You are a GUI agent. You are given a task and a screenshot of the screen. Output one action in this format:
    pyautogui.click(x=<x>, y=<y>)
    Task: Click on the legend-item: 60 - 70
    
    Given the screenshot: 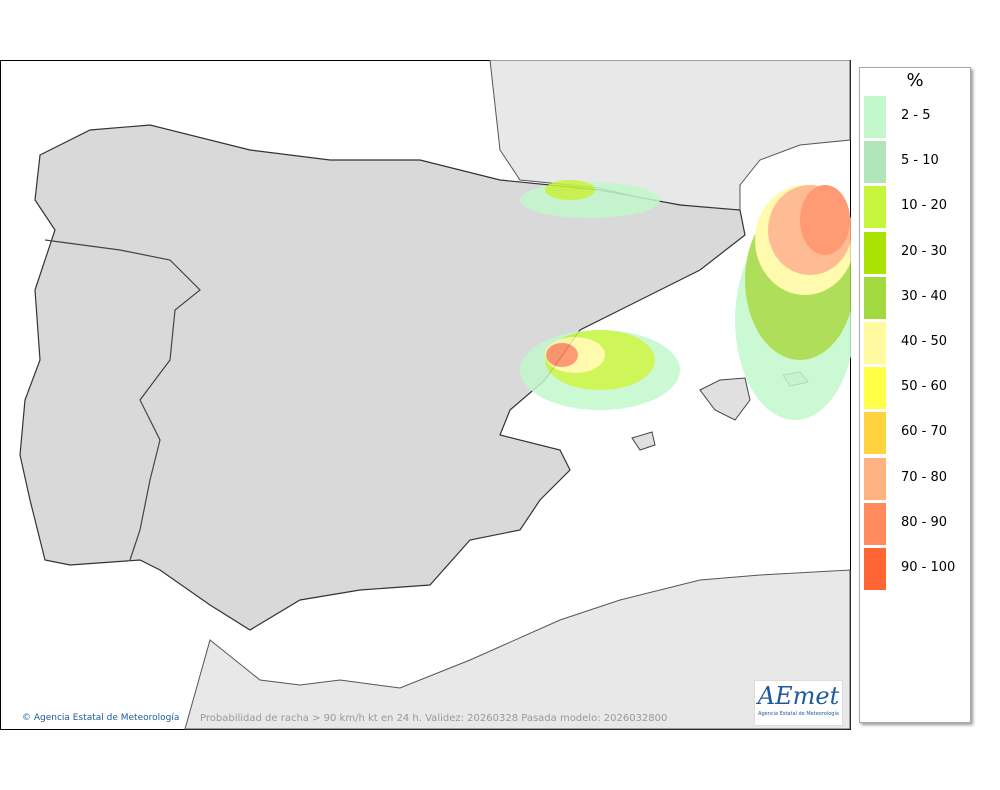 What is the action you would take?
    pyautogui.click(x=916, y=433)
    